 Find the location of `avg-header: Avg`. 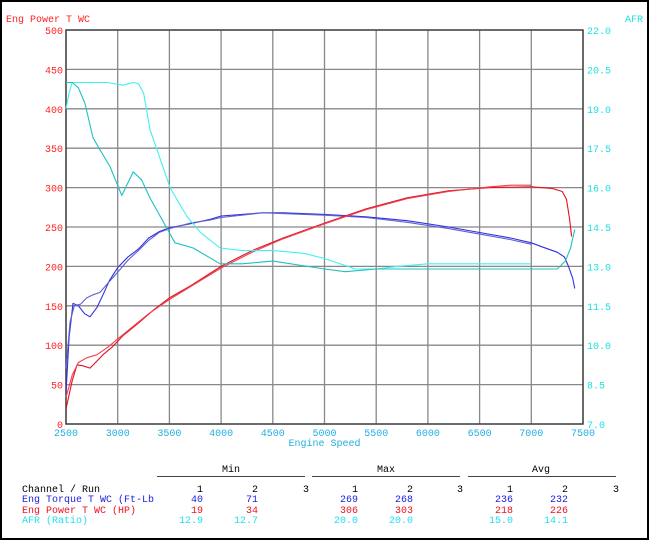

avg-header: Avg is located at coordinates (540, 470).